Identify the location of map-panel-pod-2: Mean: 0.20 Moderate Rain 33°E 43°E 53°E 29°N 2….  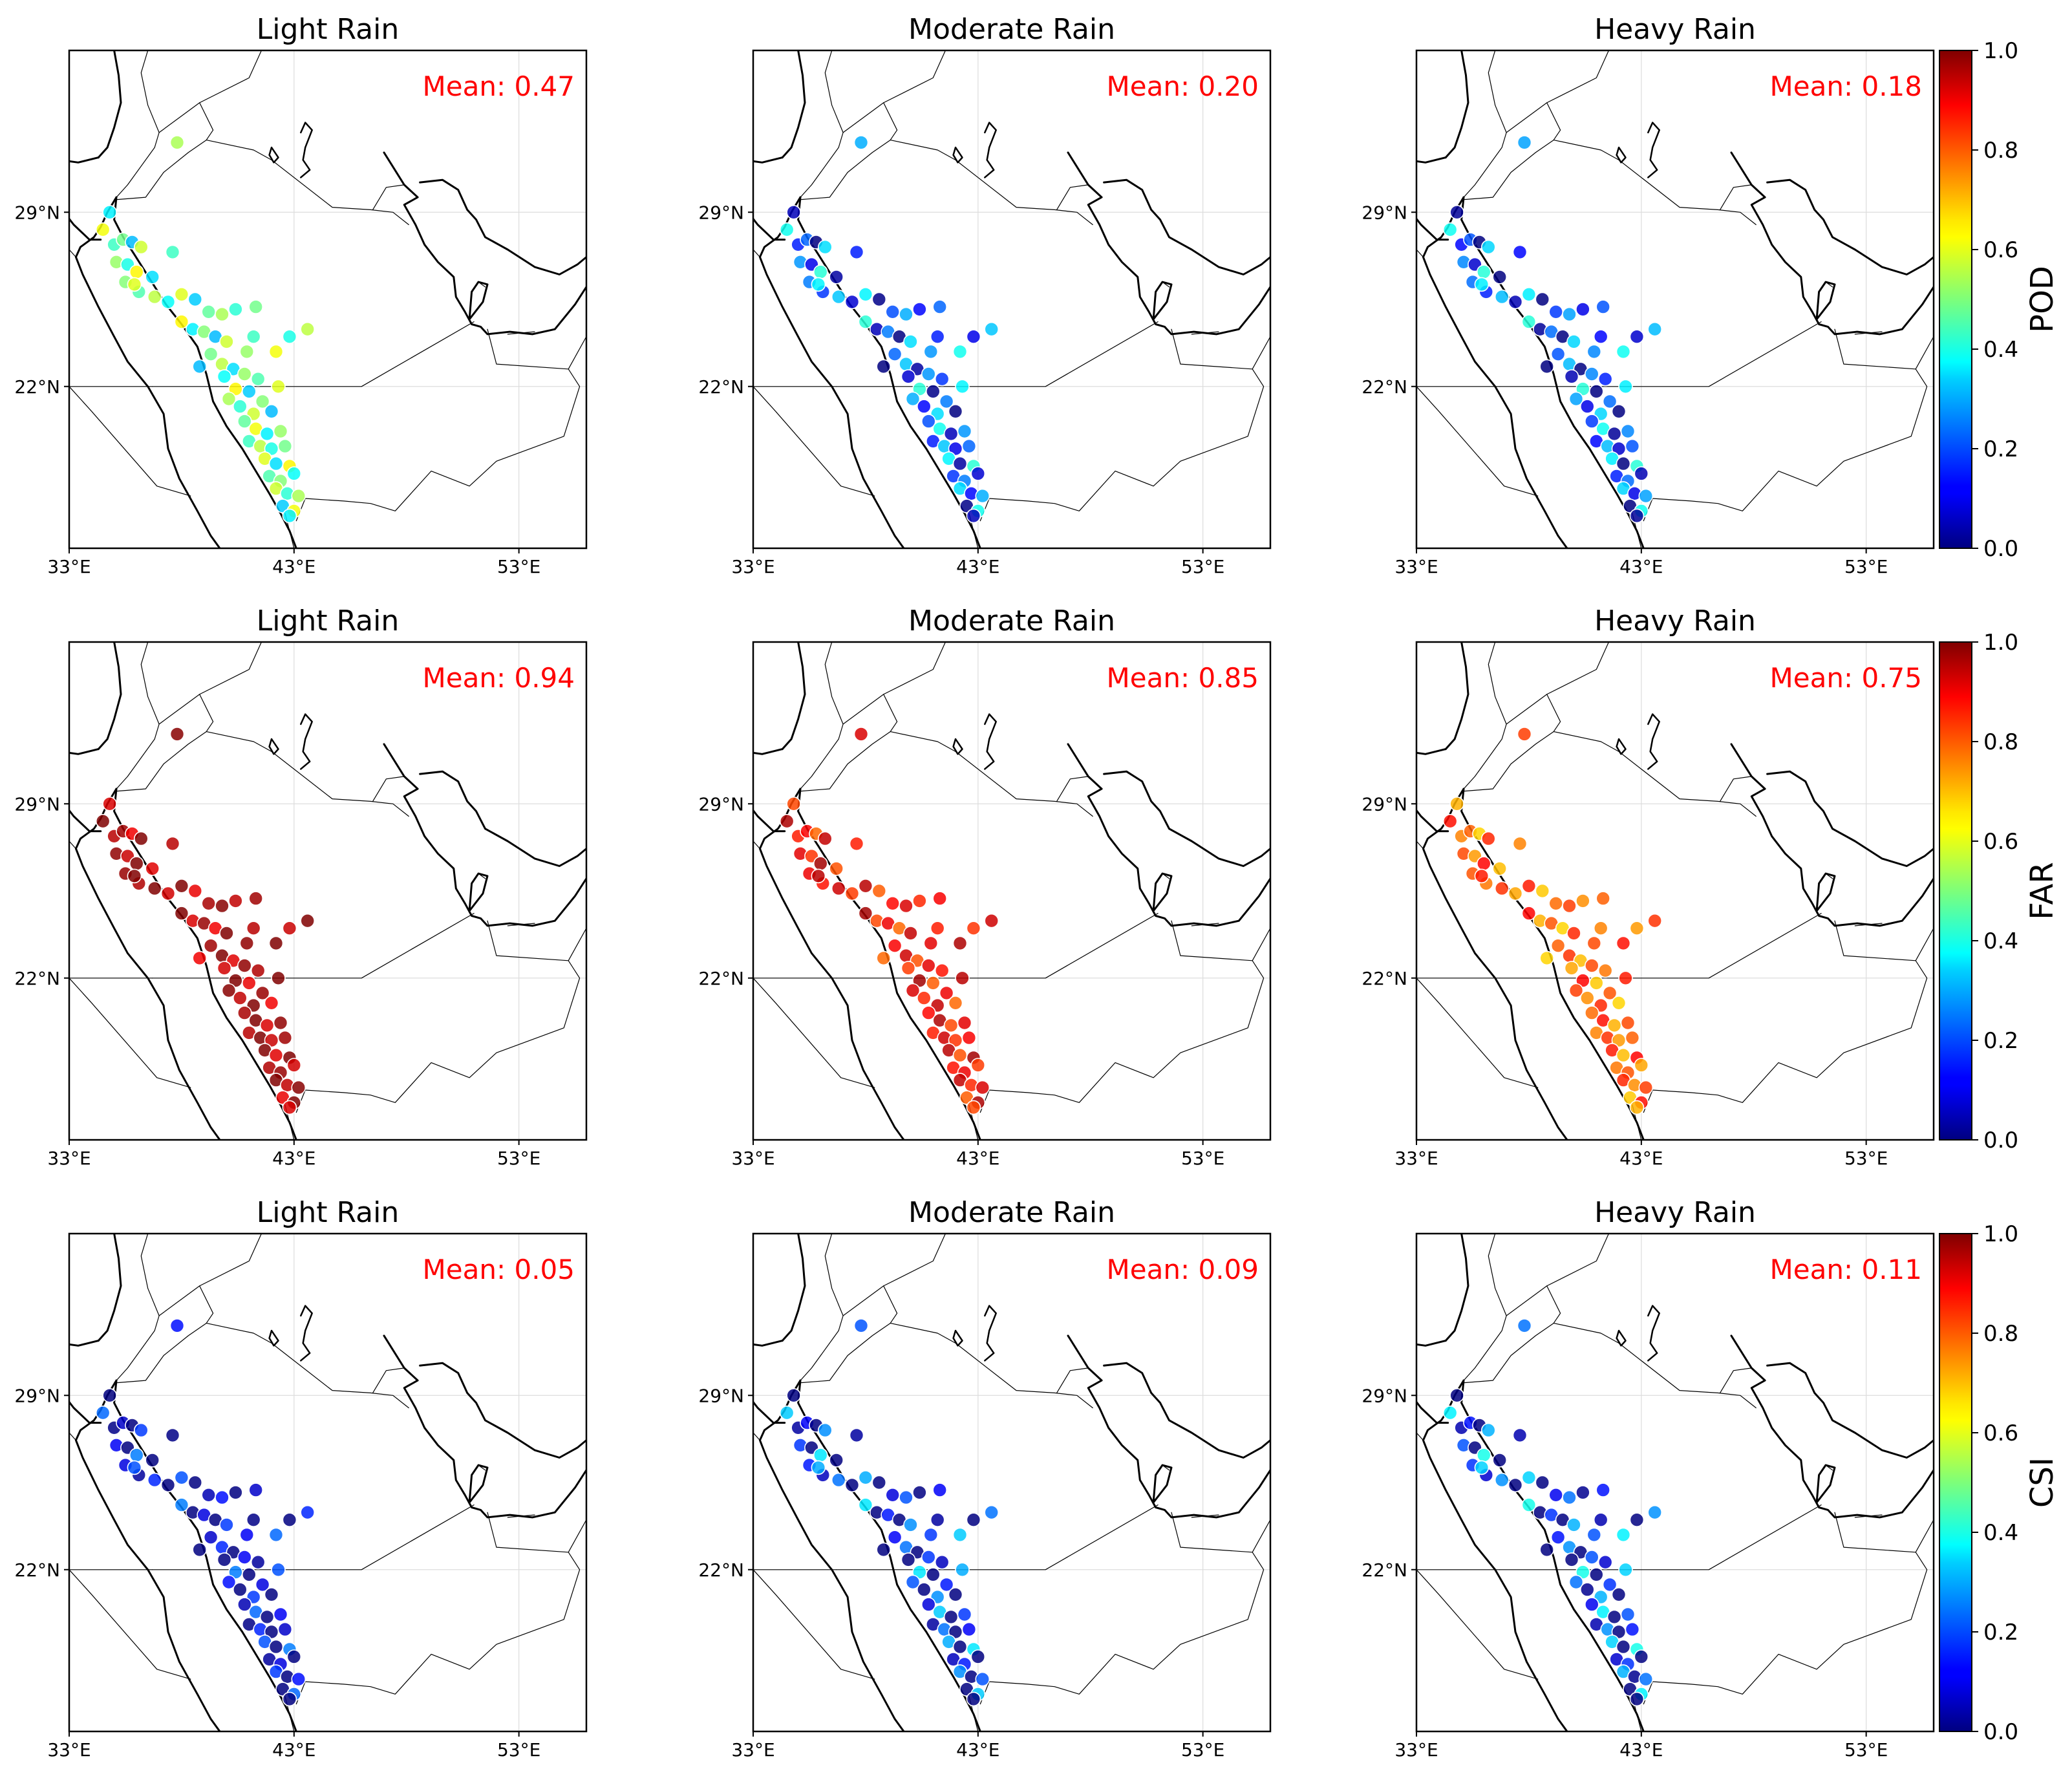
(985, 295).